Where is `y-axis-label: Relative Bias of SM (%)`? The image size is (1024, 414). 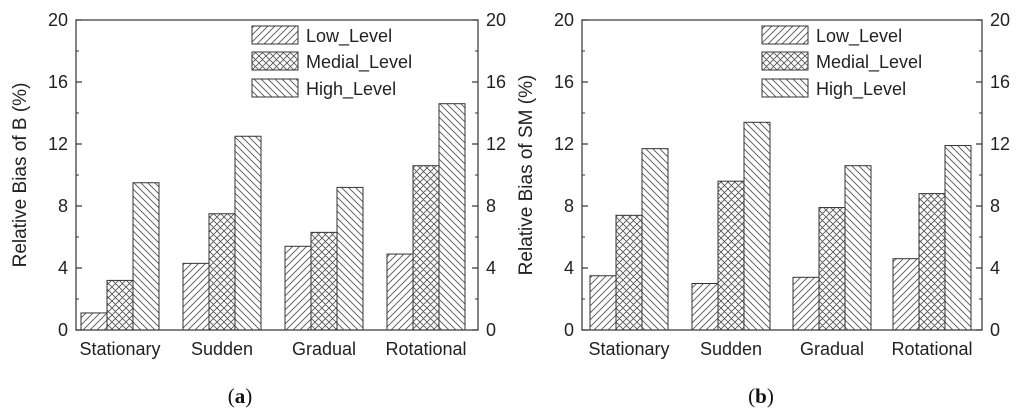 y-axis-label: Relative Bias of SM (%) is located at coordinates (526, 175).